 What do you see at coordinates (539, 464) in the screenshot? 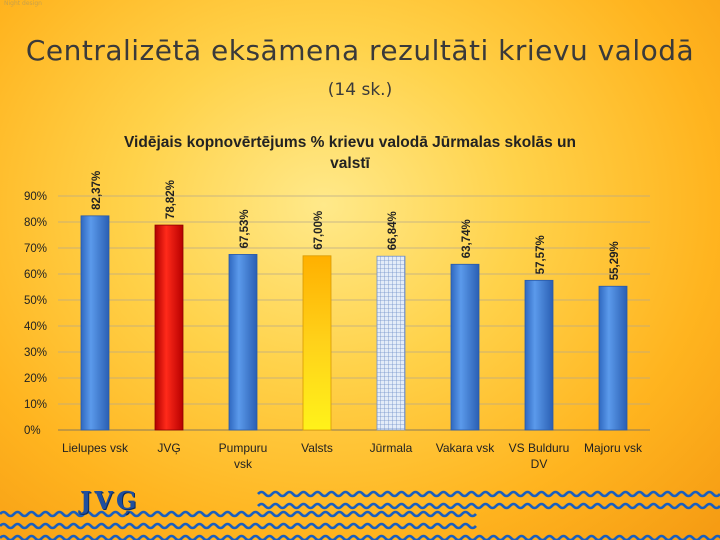
I see `x-tick-label: DV` at bounding box center [539, 464].